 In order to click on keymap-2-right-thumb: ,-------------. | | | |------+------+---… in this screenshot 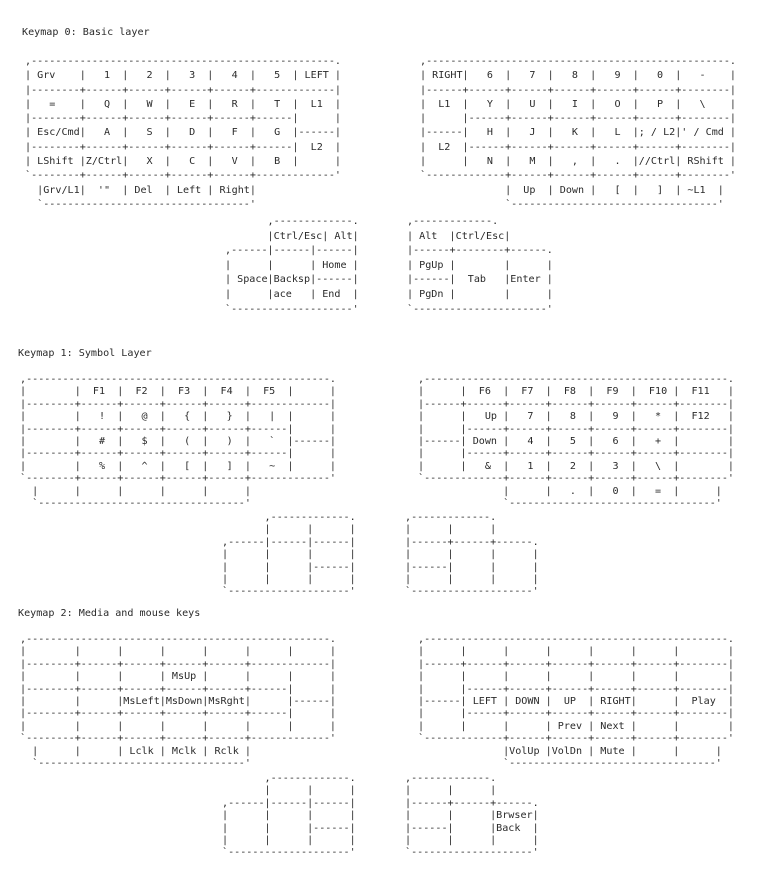, I will do `click(472, 816)`.